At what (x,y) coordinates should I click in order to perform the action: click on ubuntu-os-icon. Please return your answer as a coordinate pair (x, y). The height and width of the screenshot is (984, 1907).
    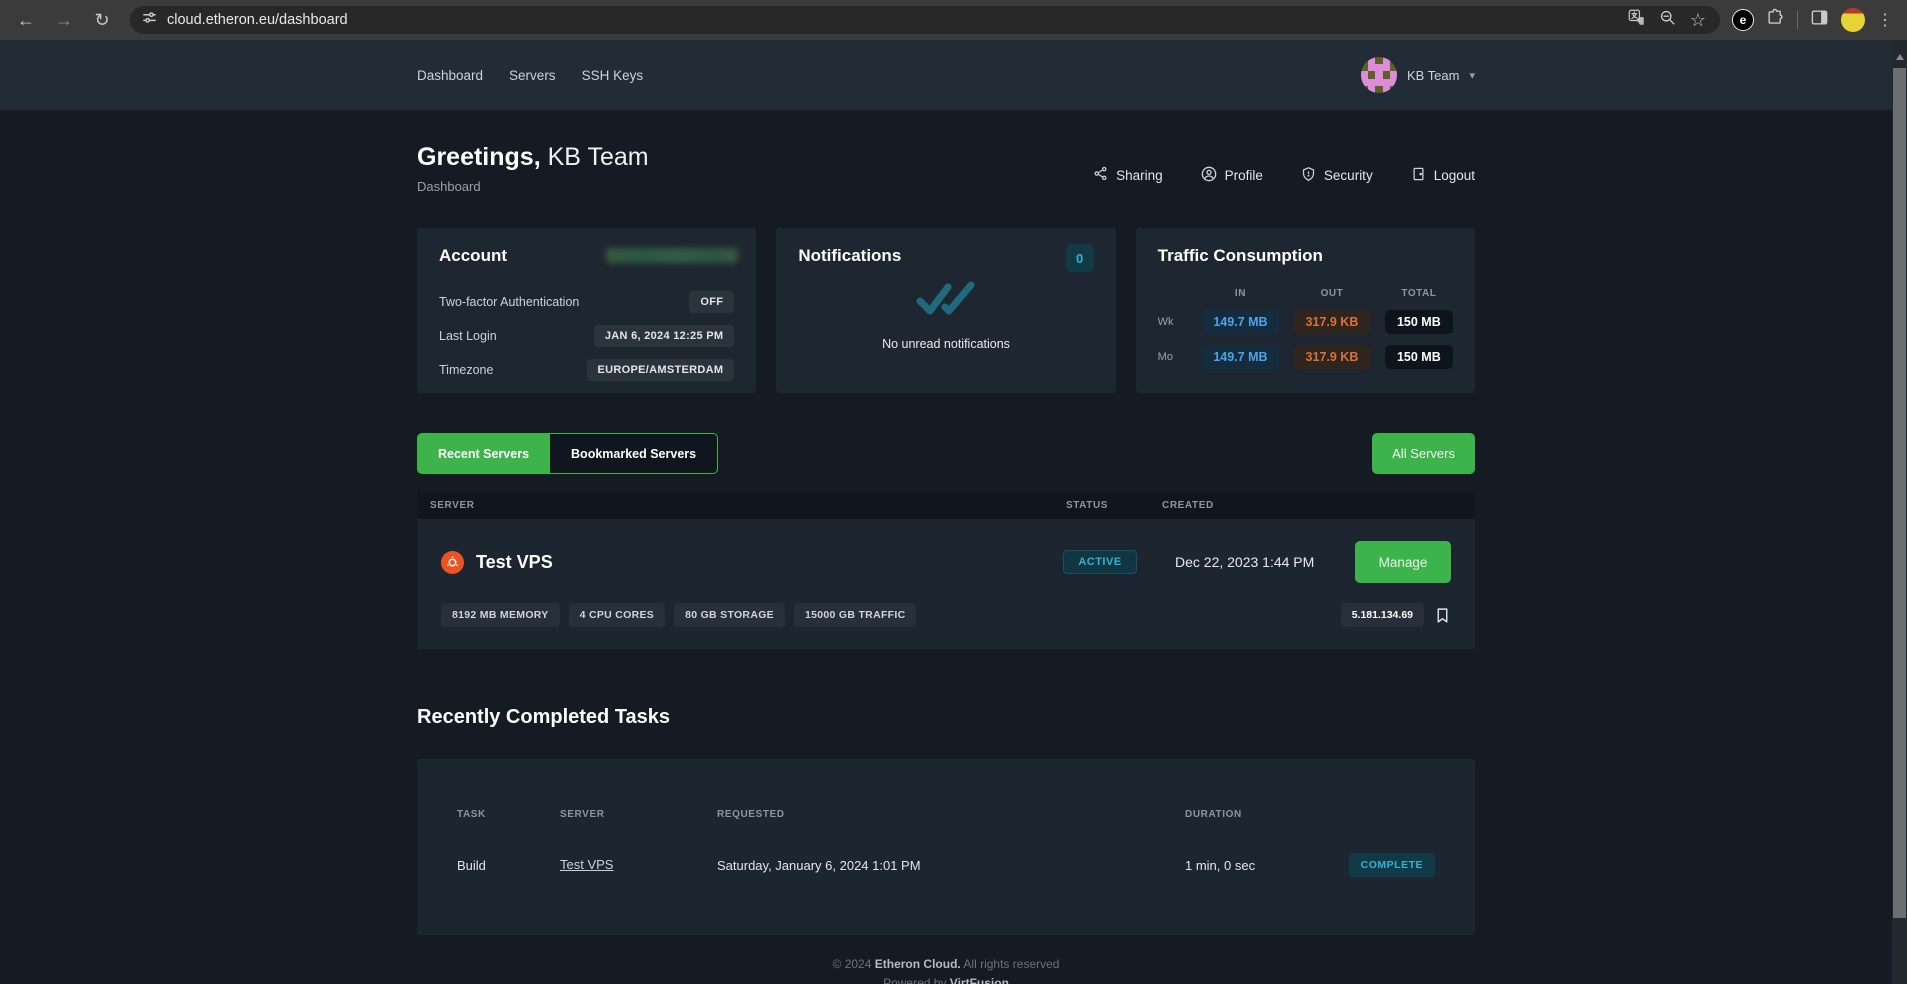
    Looking at the image, I should click on (452, 562).